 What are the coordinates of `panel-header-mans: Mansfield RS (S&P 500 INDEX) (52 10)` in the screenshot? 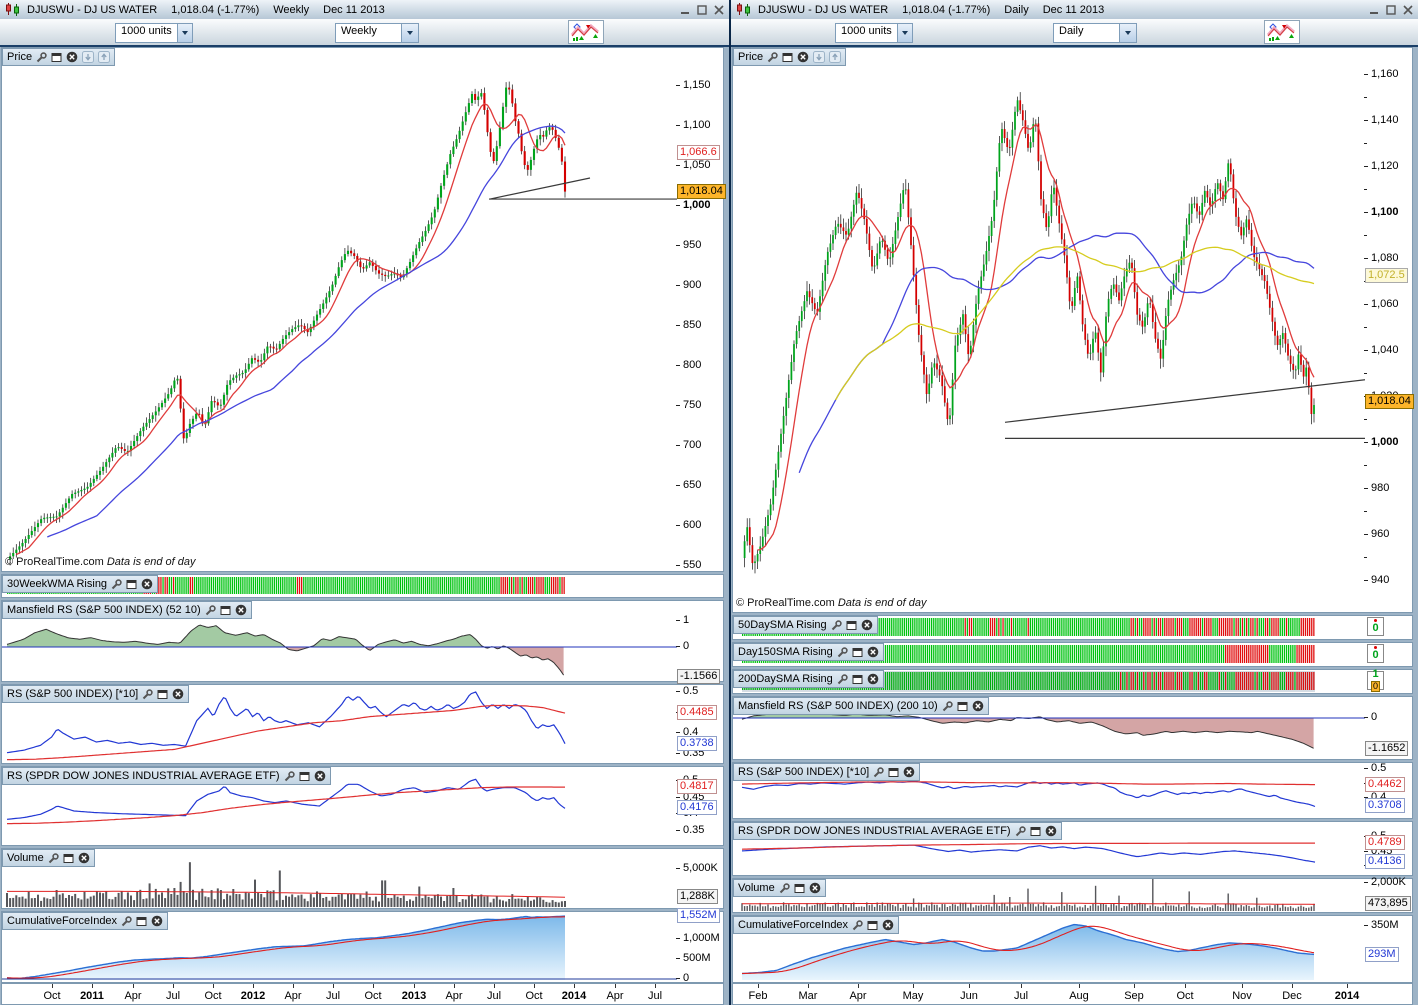 It's located at (127, 610).